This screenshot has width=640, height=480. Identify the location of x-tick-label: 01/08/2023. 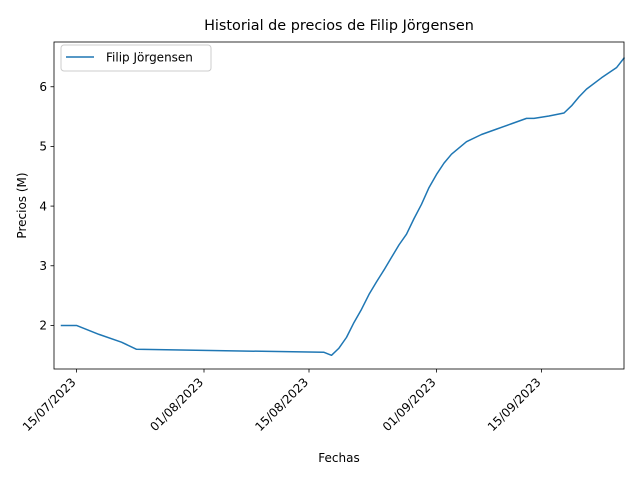
(176, 404).